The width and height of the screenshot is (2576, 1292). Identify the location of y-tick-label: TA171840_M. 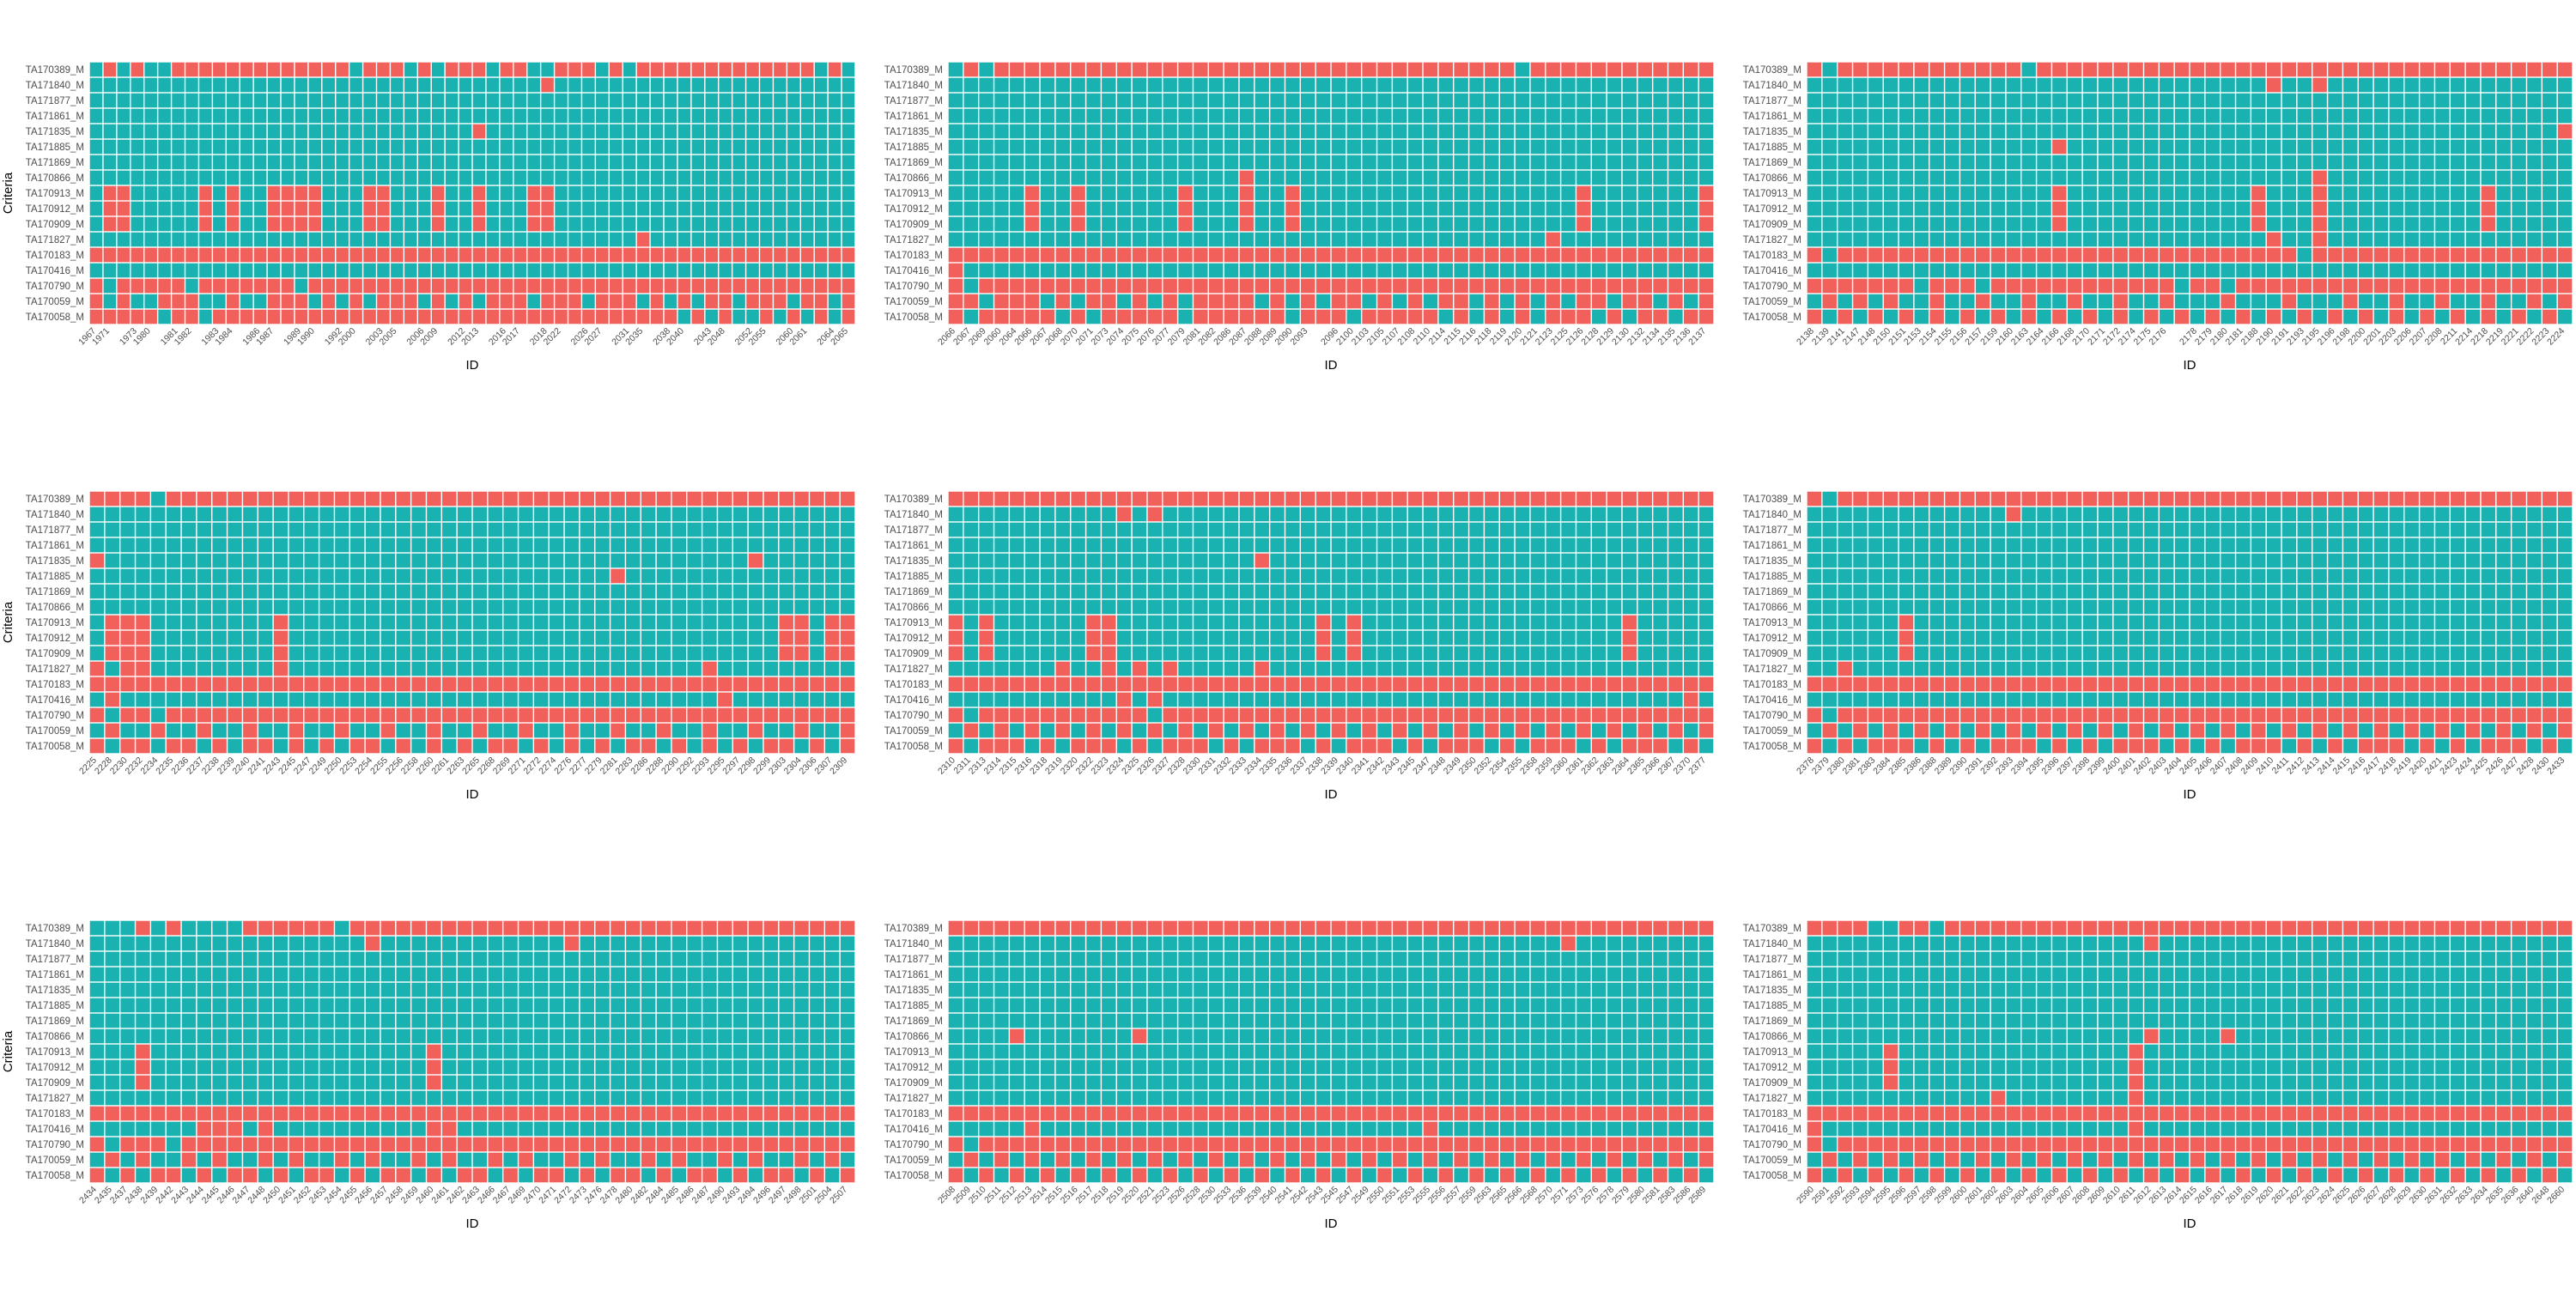
(55, 515).